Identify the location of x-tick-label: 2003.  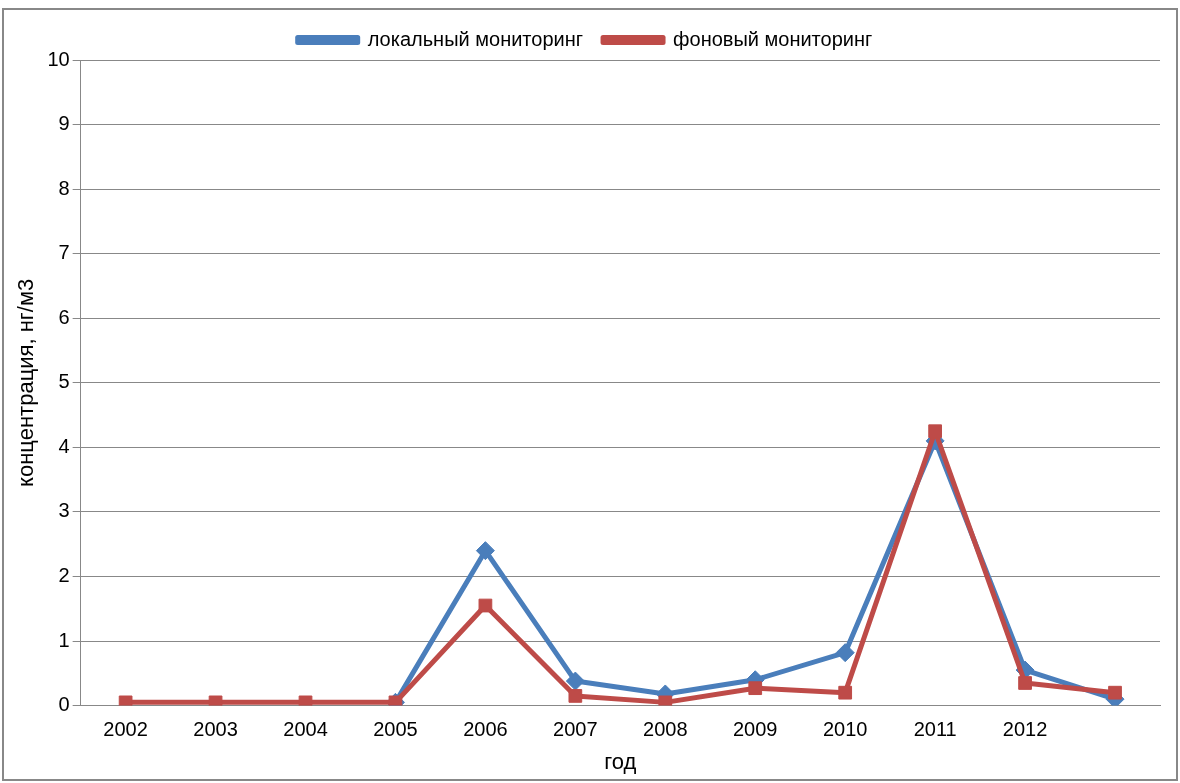
(215, 729).